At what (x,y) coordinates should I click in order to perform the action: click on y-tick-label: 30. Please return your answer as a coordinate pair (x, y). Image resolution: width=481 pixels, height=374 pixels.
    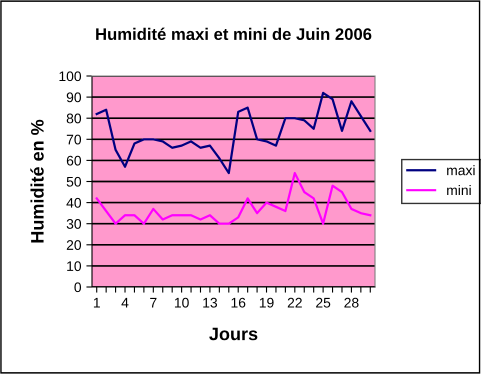
    Looking at the image, I should click on (74, 224).